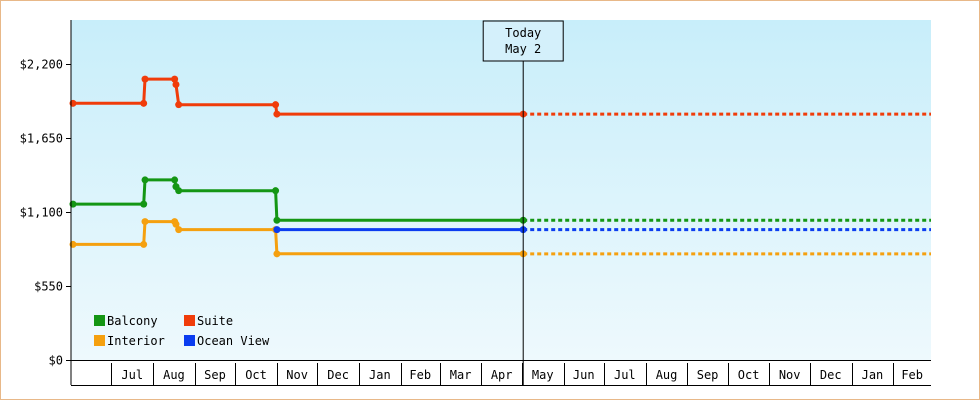  What do you see at coordinates (41, 65) in the screenshot?
I see `y-tick-label: $2,200` at bounding box center [41, 65].